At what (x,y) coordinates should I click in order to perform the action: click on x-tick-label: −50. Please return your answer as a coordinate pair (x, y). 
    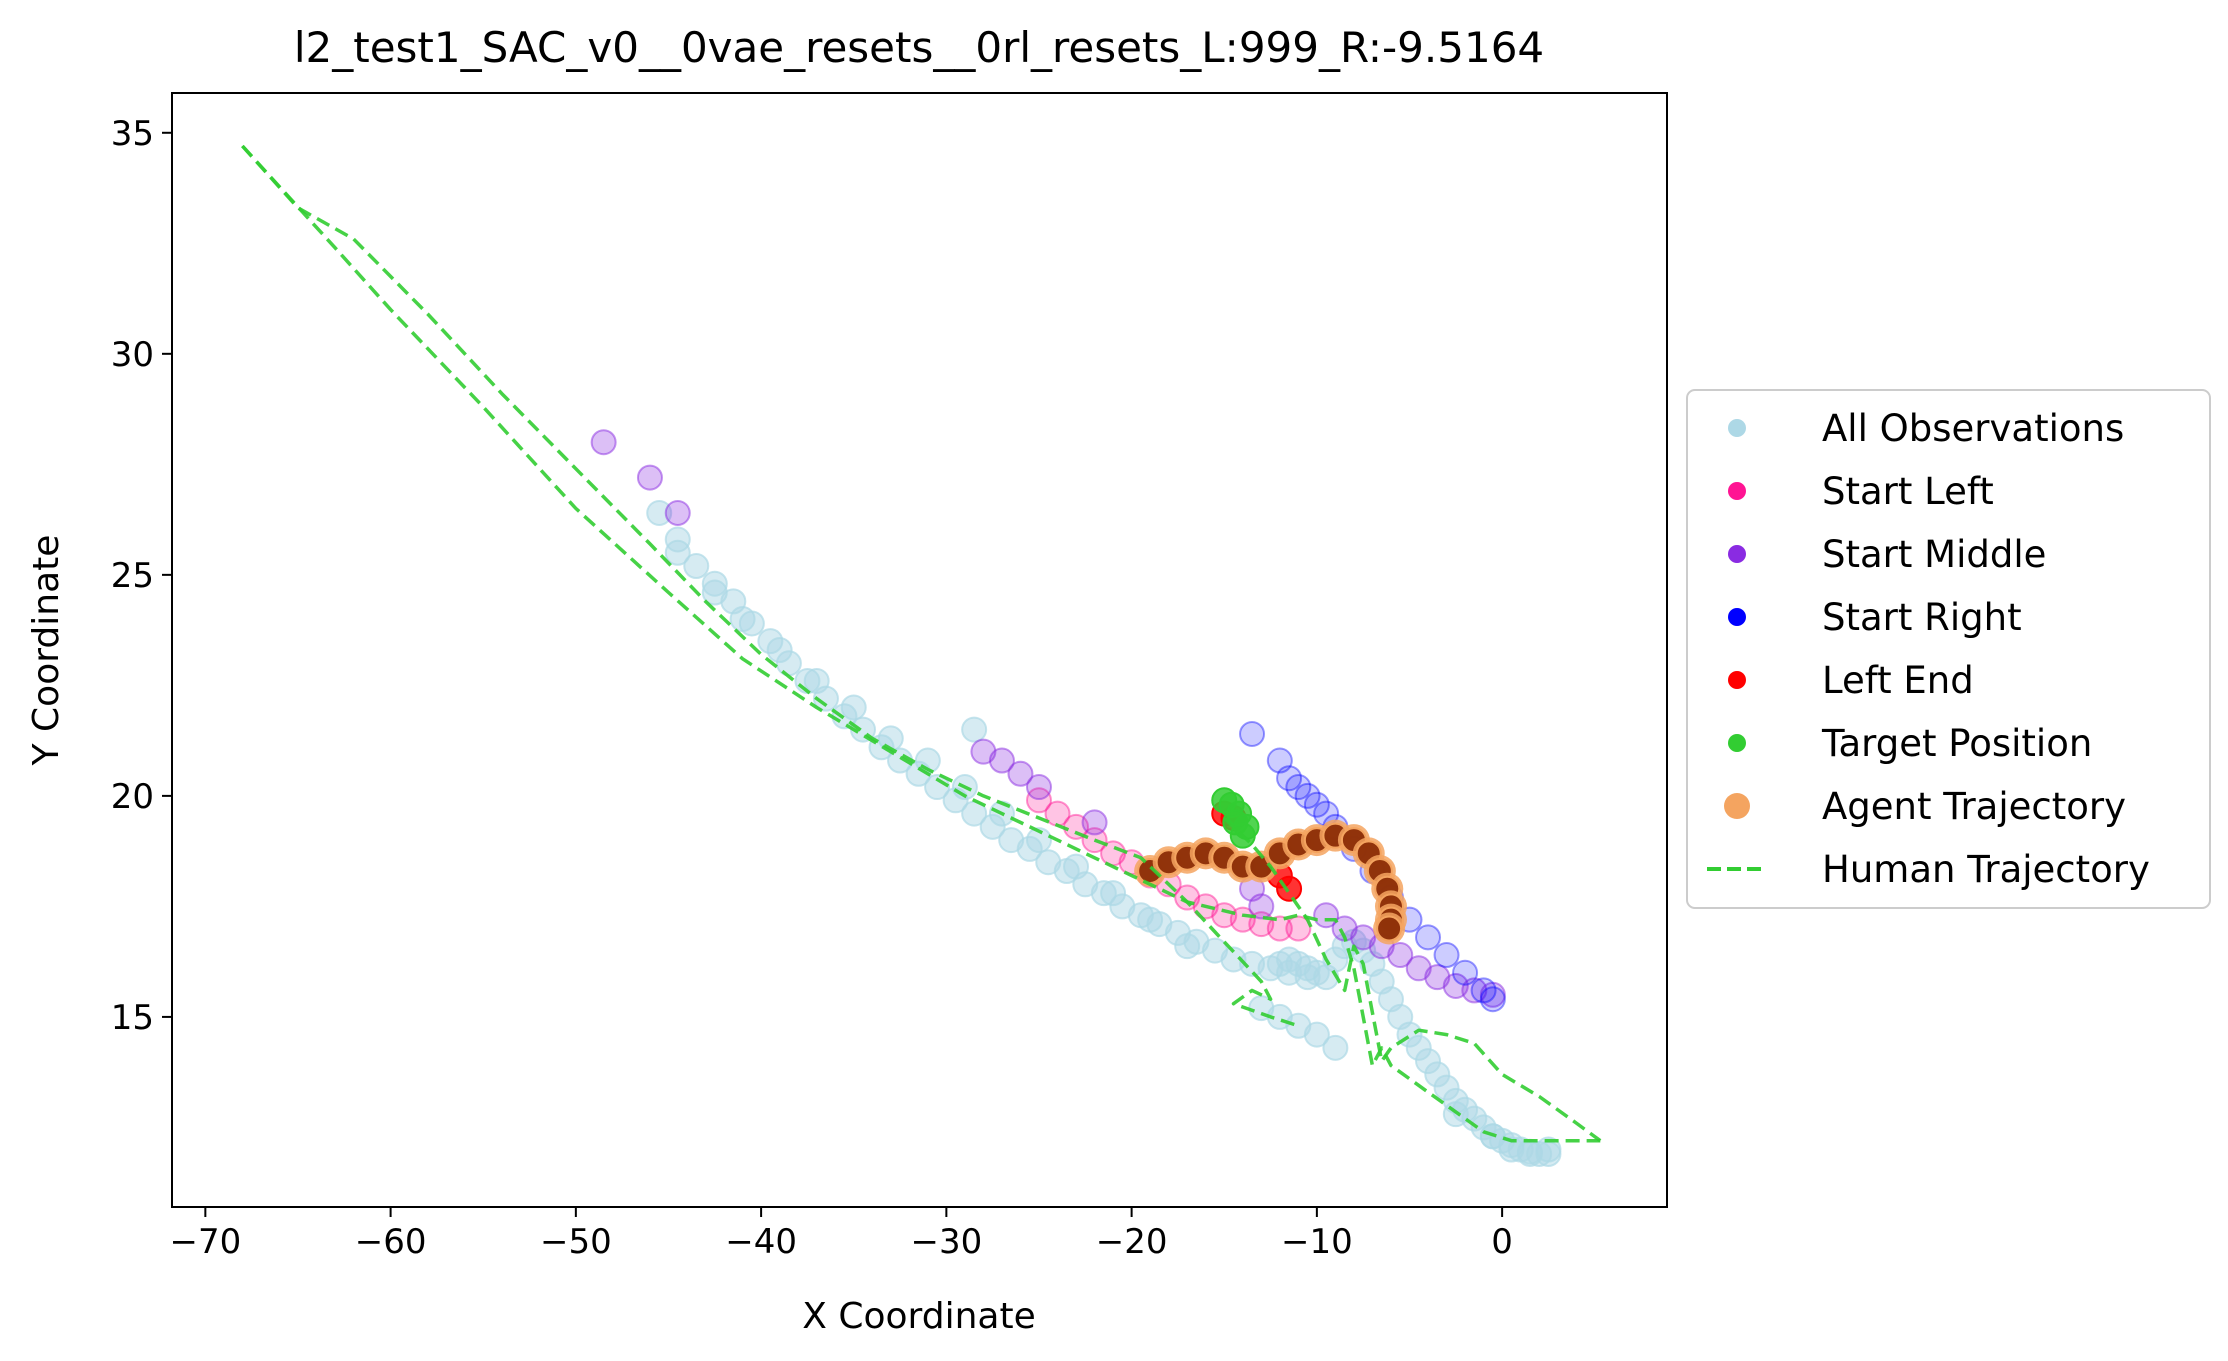
    Looking at the image, I should click on (576, 1242).